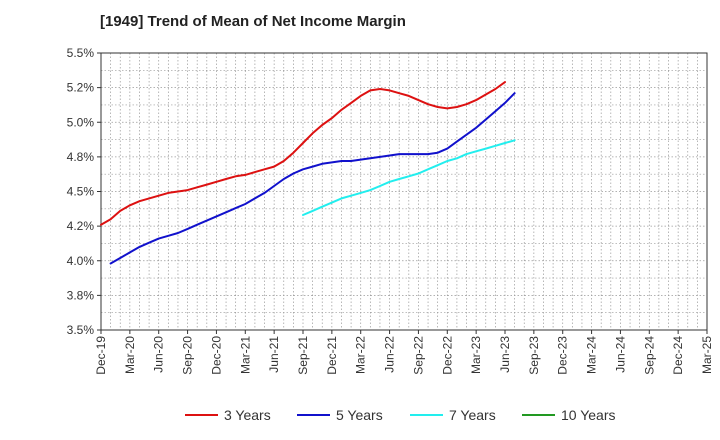 The height and width of the screenshot is (440, 720). What do you see at coordinates (303, 355) in the screenshot?
I see `x-tick-label: Sep-21` at bounding box center [303, 355].